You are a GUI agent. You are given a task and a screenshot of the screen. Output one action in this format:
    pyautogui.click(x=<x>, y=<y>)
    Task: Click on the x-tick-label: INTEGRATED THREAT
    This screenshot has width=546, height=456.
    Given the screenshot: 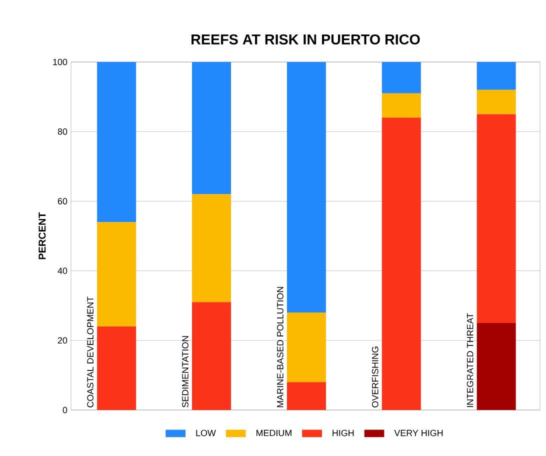 What is the action you would take?
    pyautogui.click(x=470, y=360)
    